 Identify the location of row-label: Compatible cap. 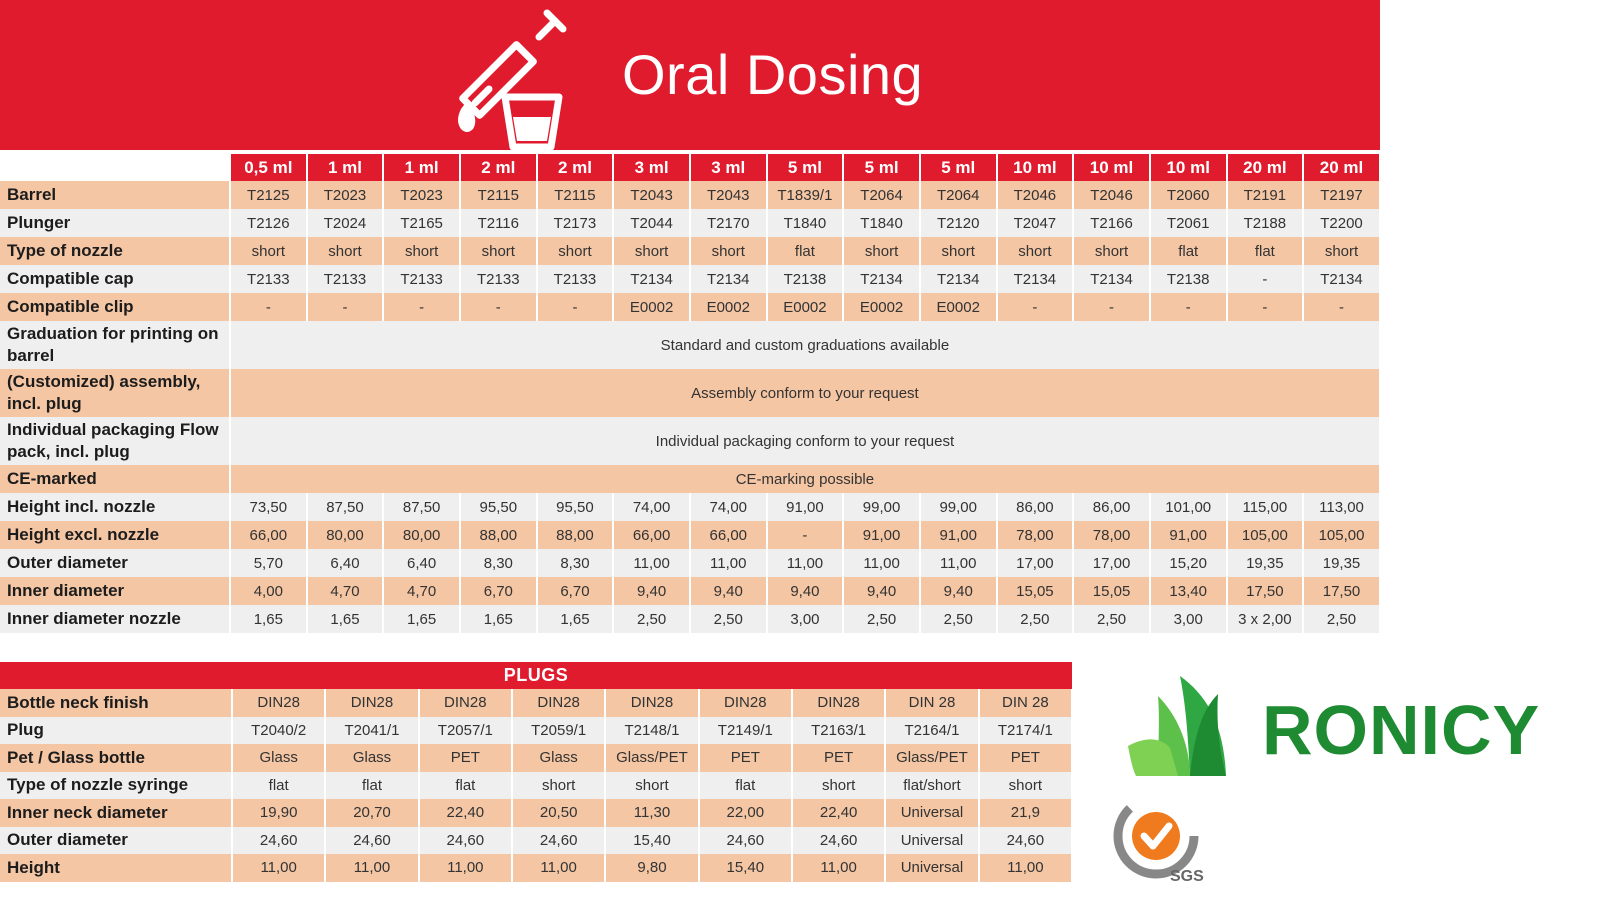
(115, 279).